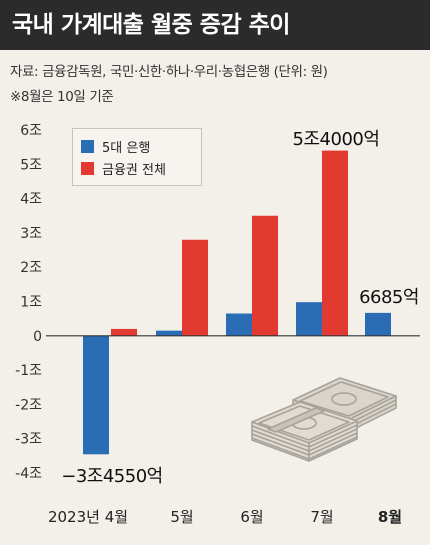 The image size is (430, 545). Describe the element at coordinates (28, 371) in the screenshot. I see `y-tick-label: -1조` at that location.